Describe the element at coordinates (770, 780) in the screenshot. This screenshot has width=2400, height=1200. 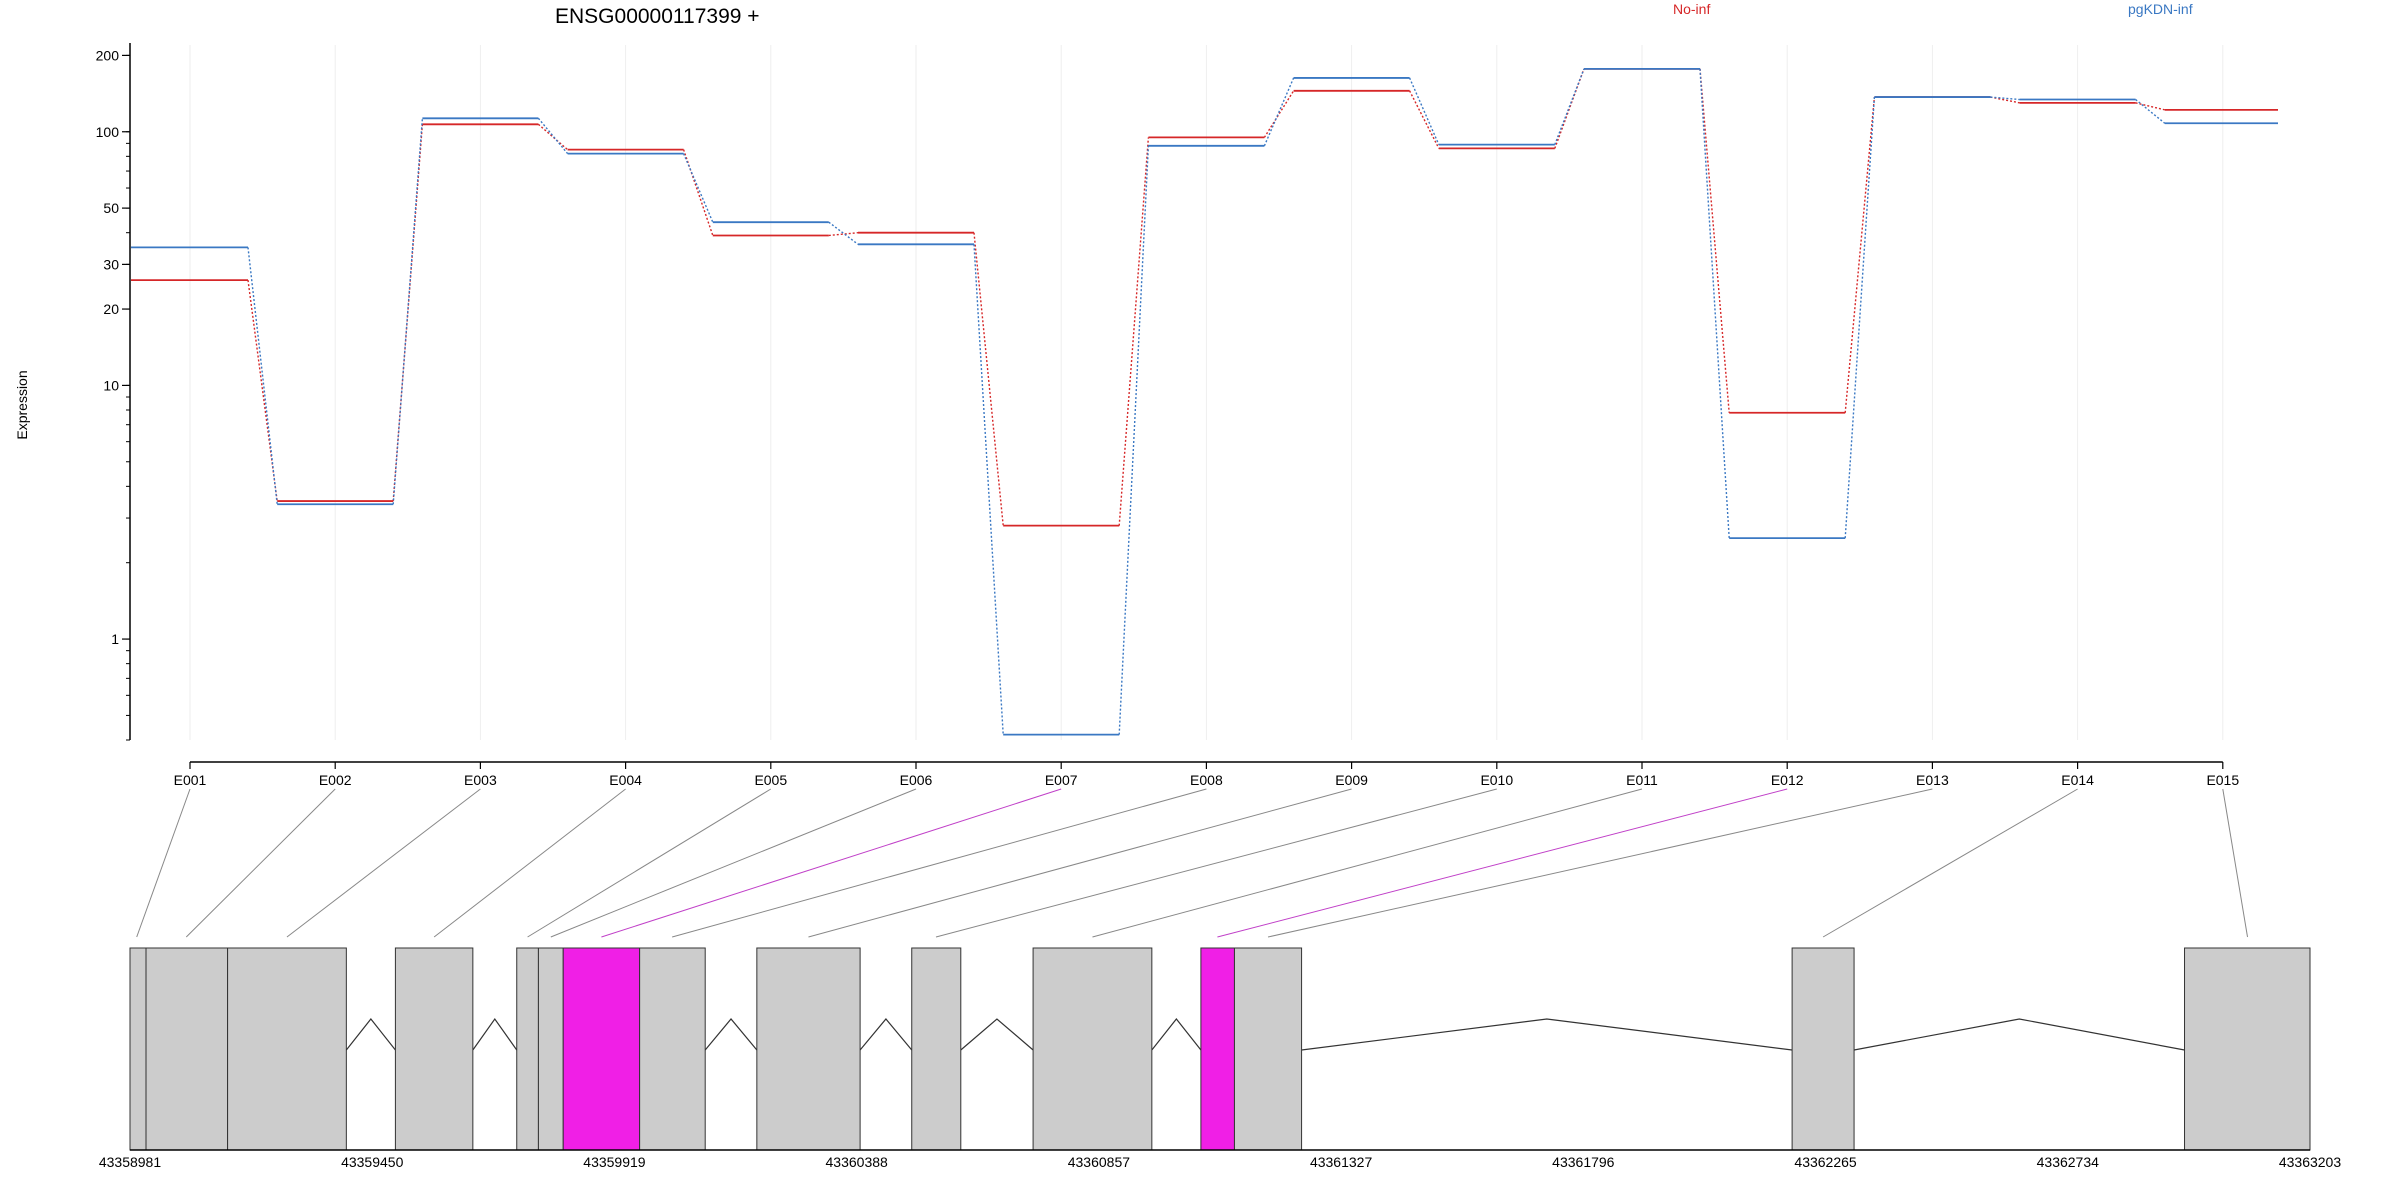
I see `x-tick-label-e005: E005` at that location.